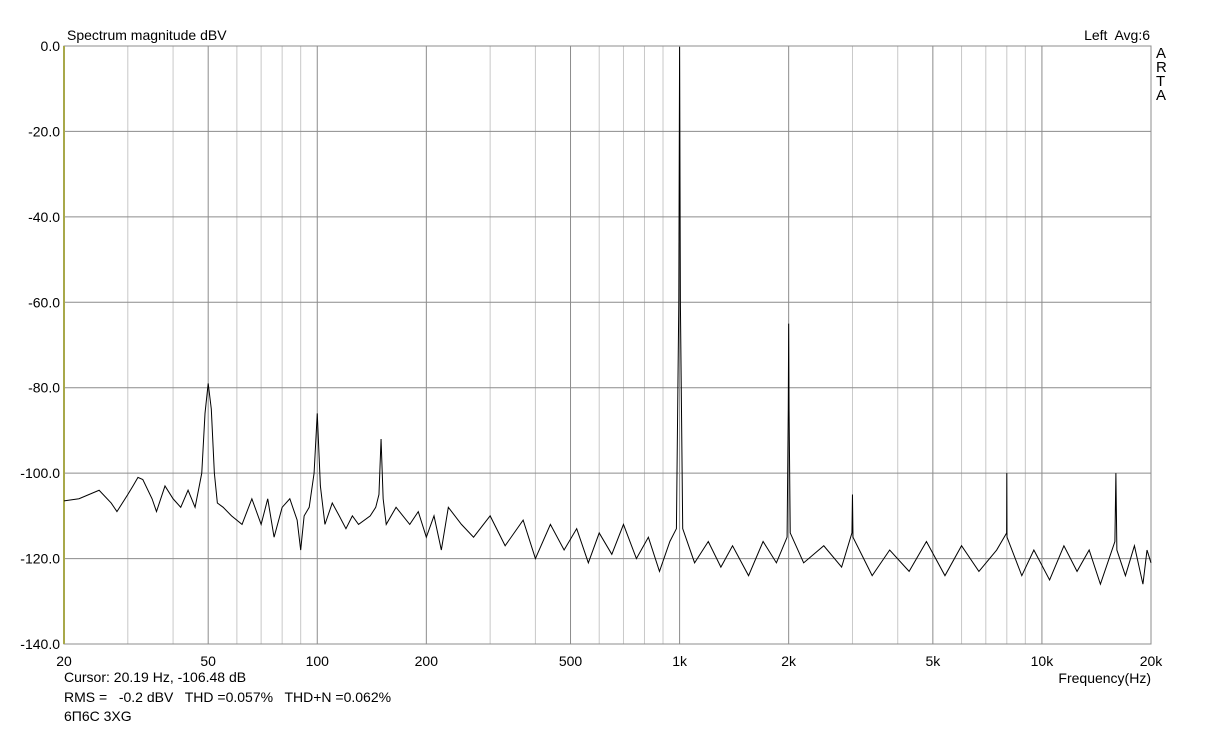  I want to click on x-tick-label: 2k, so click(789, 661).